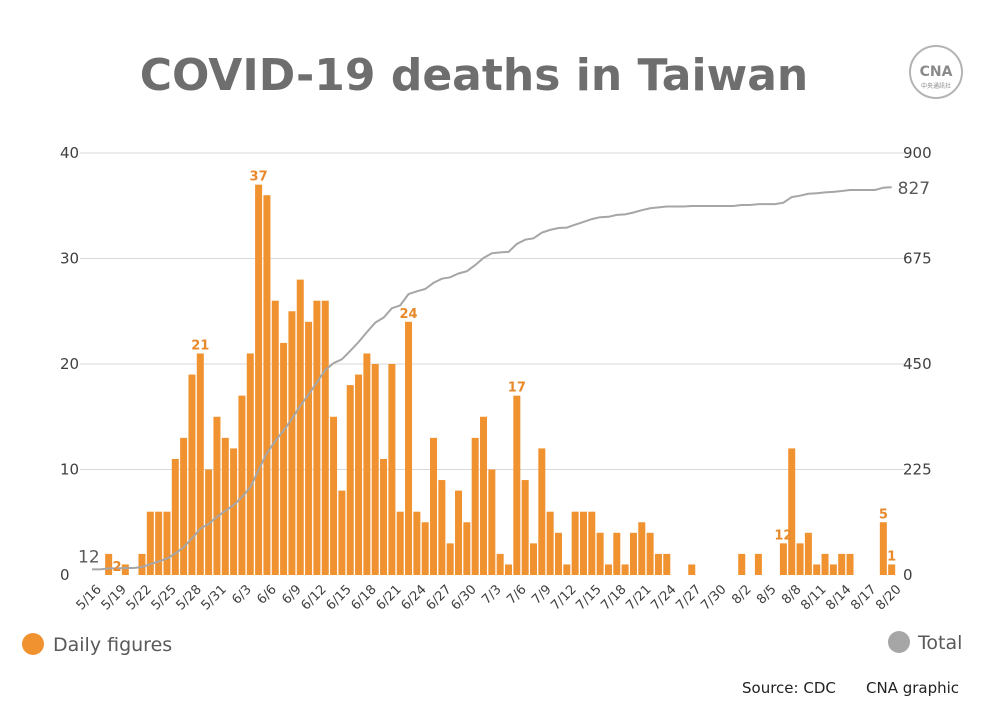  What do you see at coordinates (917, 153) in the screenshot?
I see `right-tick-label: 900` at bounding box center [917, 153].